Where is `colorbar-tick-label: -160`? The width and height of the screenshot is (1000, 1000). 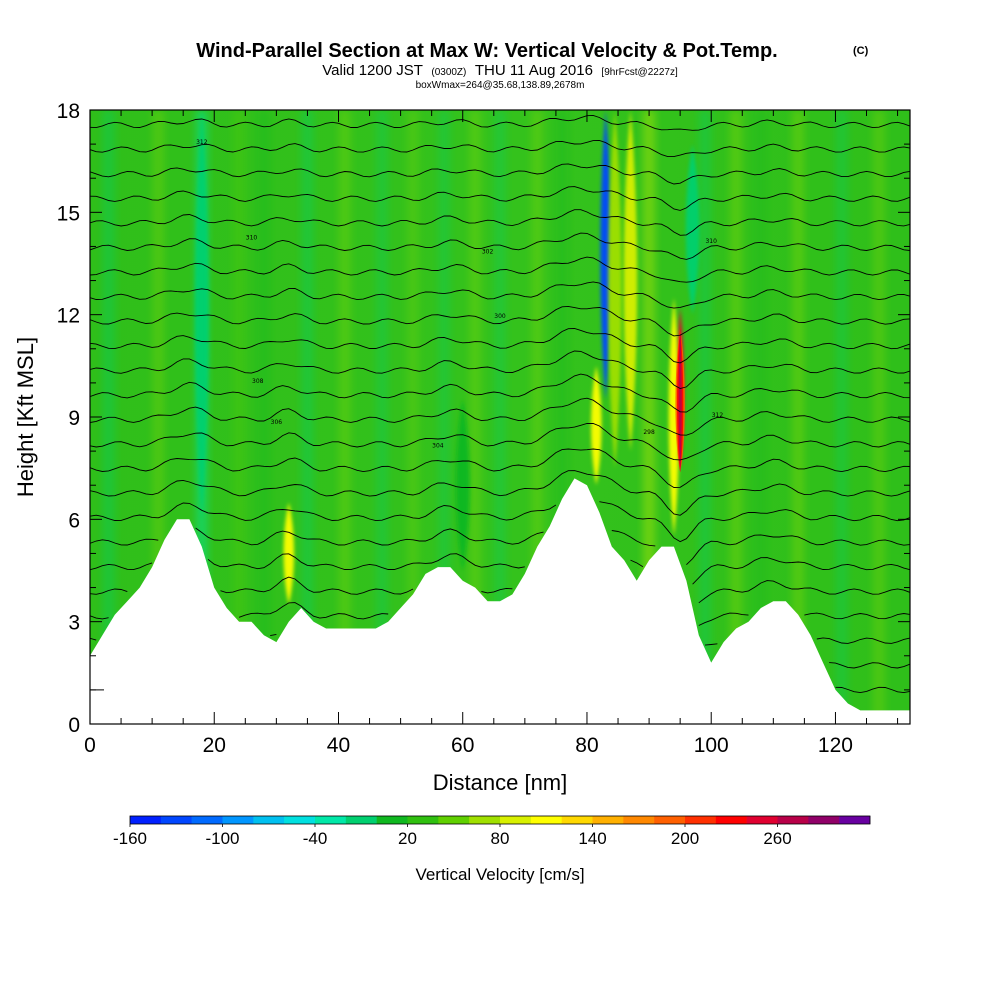
colorbar-tick-label: -160 is located at coordinates (130, 838).